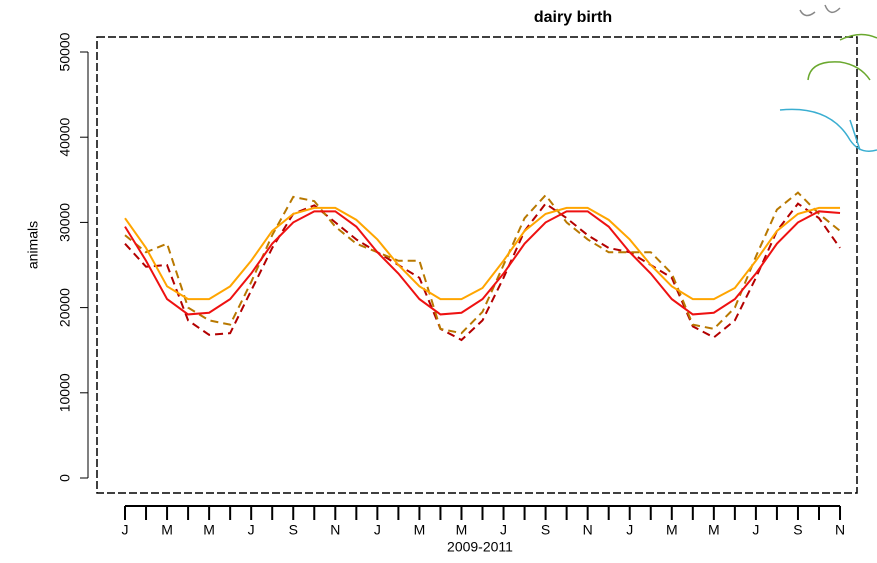 The image size is (877, 563). Describe the element at coordinates (33, 245) in the screenshot. I see `y-axis-label: animals` at that location.